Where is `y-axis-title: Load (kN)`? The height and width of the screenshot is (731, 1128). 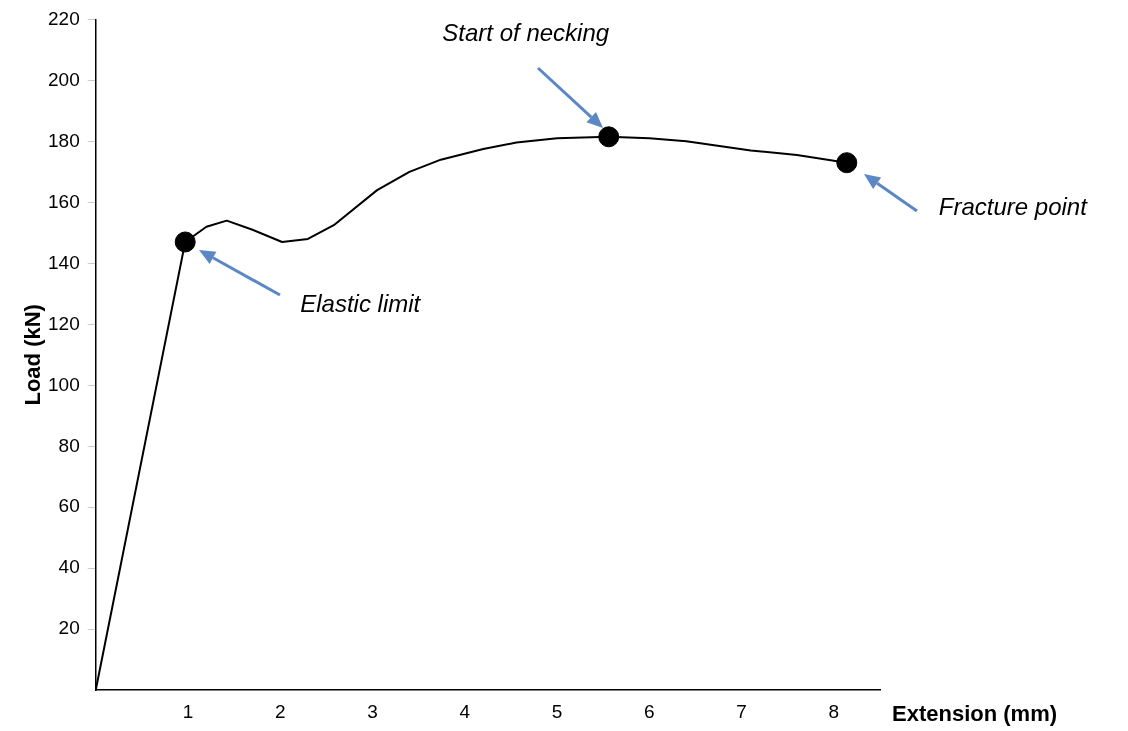 y-axis-title: Load (kN) is located at coordinates (33, 355).